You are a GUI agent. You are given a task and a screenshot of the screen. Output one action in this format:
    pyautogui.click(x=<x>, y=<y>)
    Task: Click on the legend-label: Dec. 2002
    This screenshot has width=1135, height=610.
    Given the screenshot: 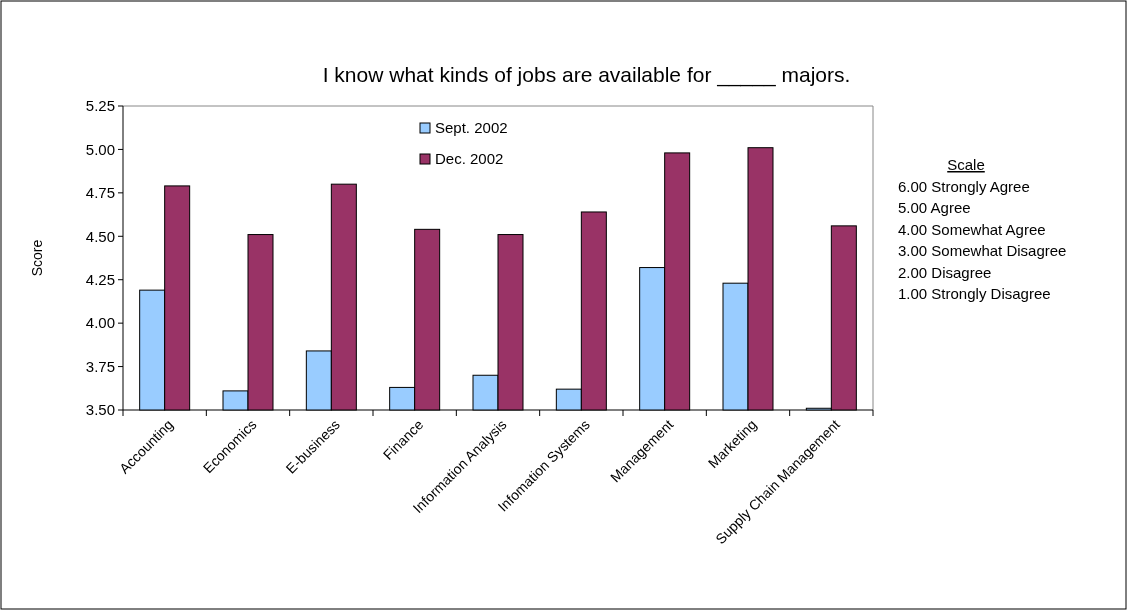 What is the action you would take?
    pyautogui.click(x=469, y=159)
    